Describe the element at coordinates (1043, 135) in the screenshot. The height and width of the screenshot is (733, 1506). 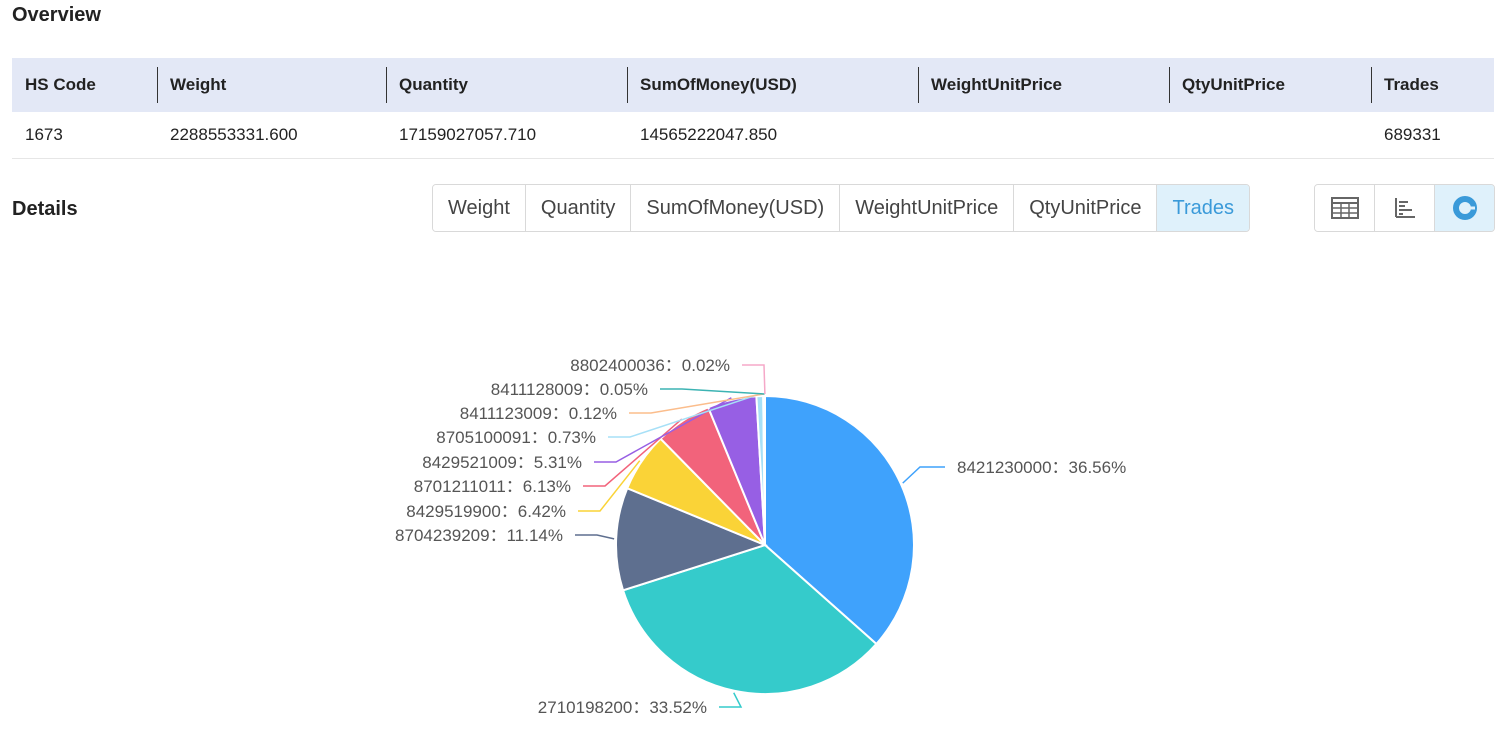
I see `cell-weight-unit-price` at that location.